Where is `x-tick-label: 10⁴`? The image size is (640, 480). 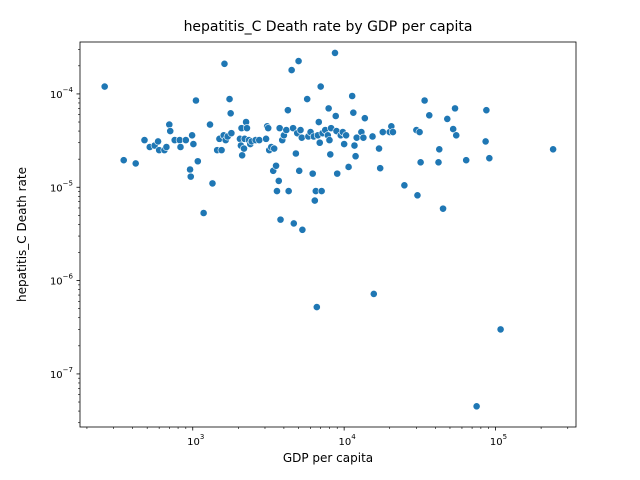 x-tick-label: 10⁴ is located at coordinates (348, 440).